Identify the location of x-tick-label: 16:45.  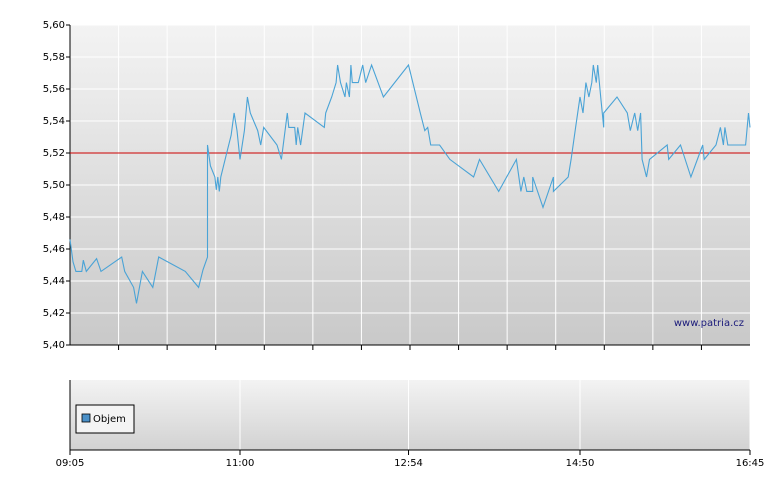
(750, 463).